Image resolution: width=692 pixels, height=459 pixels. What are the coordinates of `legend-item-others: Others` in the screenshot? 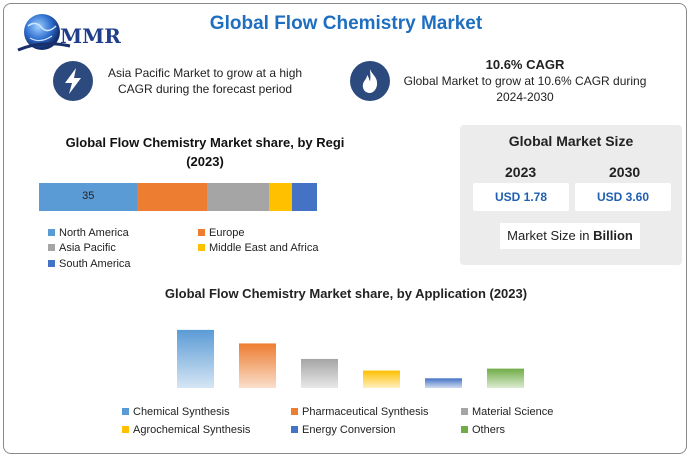 It's located at (483, 430).